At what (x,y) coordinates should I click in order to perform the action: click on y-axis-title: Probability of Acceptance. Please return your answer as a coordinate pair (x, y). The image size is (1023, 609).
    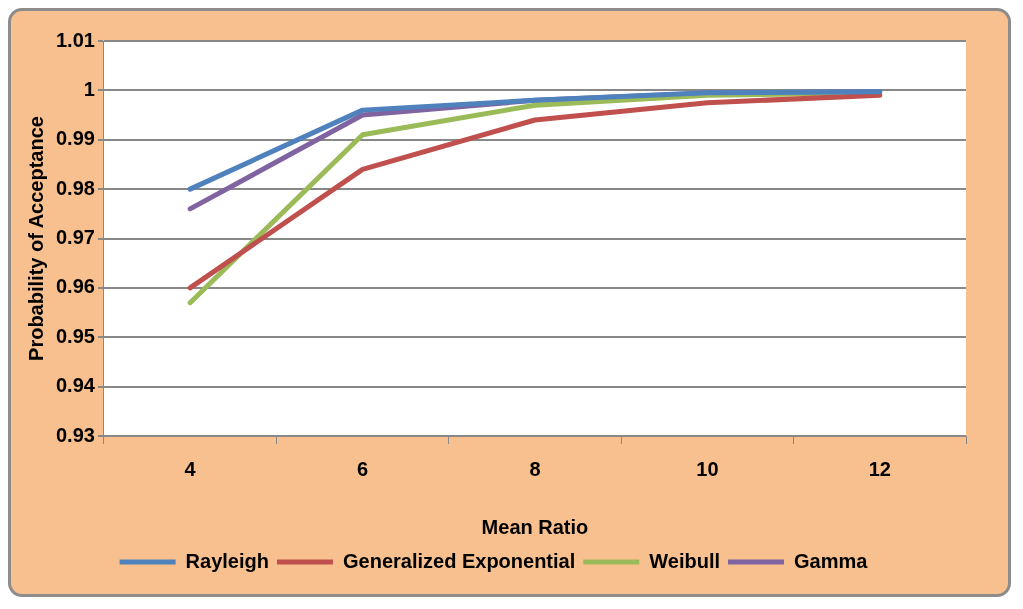
    Looking at the image, I should click on (35, 238).